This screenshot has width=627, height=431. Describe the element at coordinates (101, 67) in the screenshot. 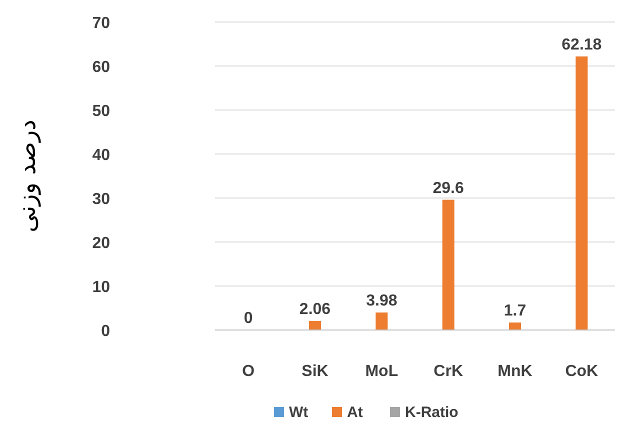

I see `y-tick-label: 60` at that location.